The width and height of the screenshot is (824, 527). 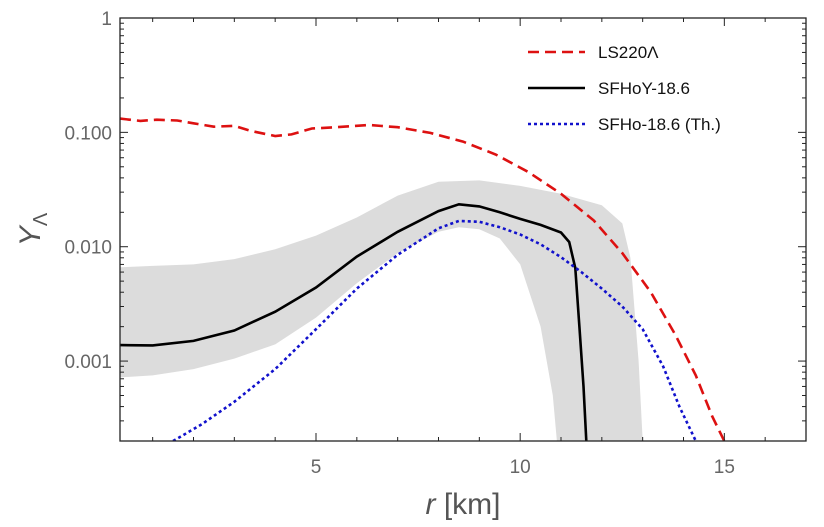 What do you see at coordinates (520, 467) in the screenshot?
I see `x-tick-label: 10` at bounding box center [520, 467].